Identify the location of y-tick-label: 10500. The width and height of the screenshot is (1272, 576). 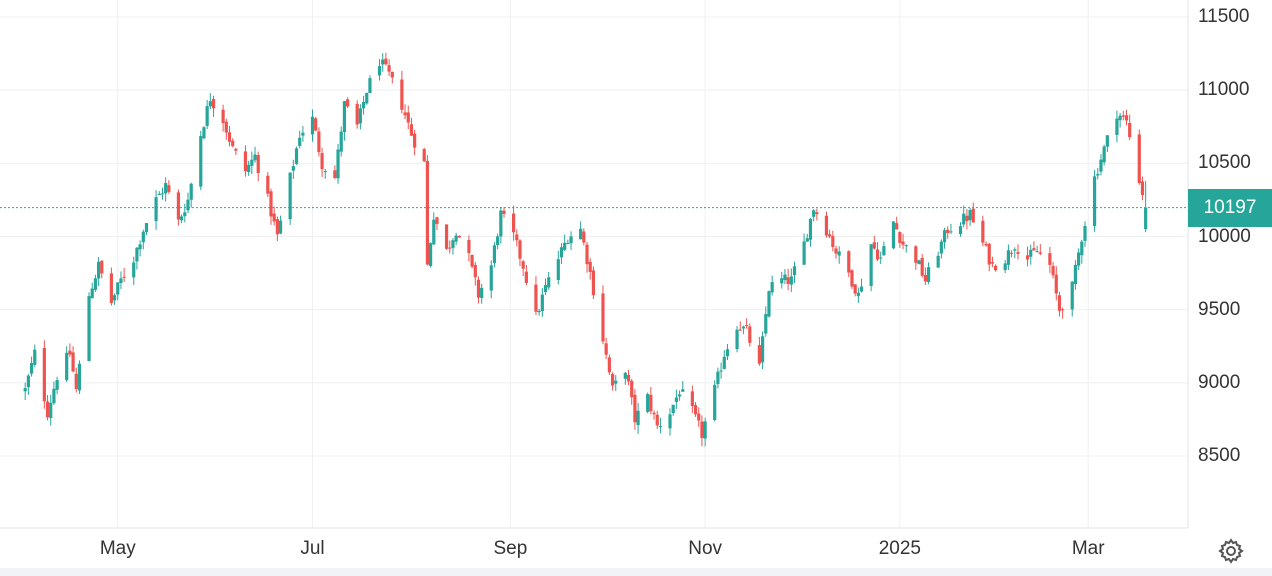
(1224, 163).